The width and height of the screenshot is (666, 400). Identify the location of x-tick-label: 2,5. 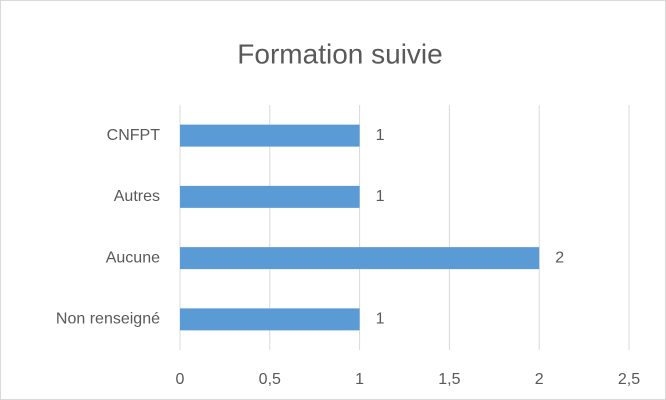
(629, 379).